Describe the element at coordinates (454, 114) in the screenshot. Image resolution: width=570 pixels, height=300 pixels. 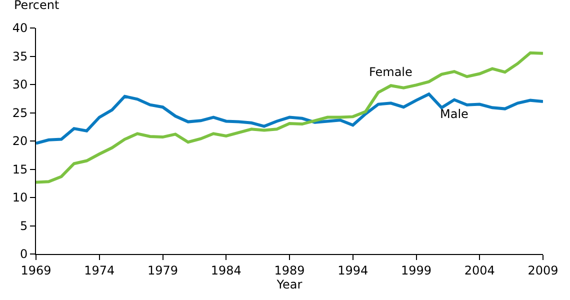
I see `series-label: Male` at that location.